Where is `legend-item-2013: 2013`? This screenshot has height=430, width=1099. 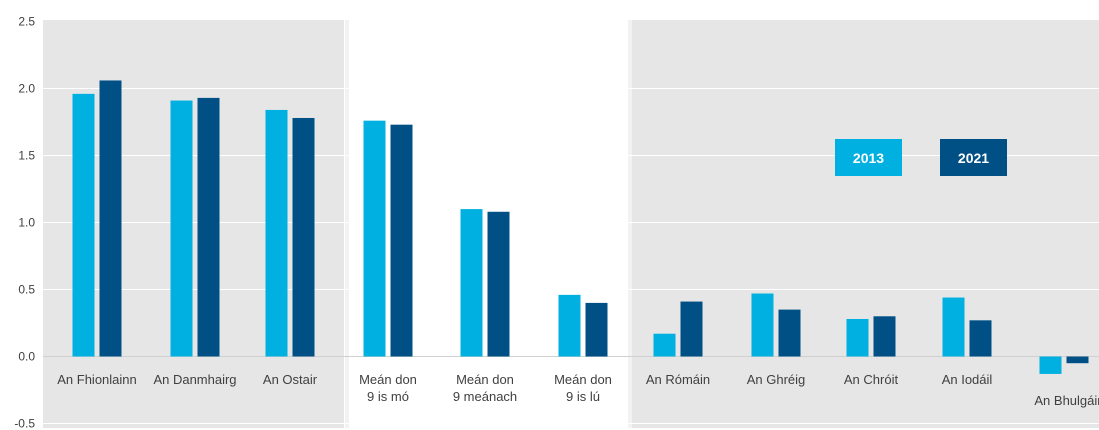 legend-item-2013: 2013 is located at coordinates (868, 157).